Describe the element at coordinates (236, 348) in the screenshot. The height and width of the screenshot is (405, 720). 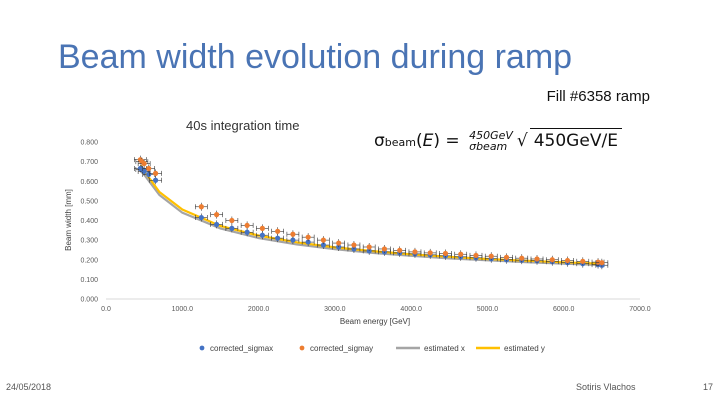
I see `legend-item: corrected_sigmax` at that location.